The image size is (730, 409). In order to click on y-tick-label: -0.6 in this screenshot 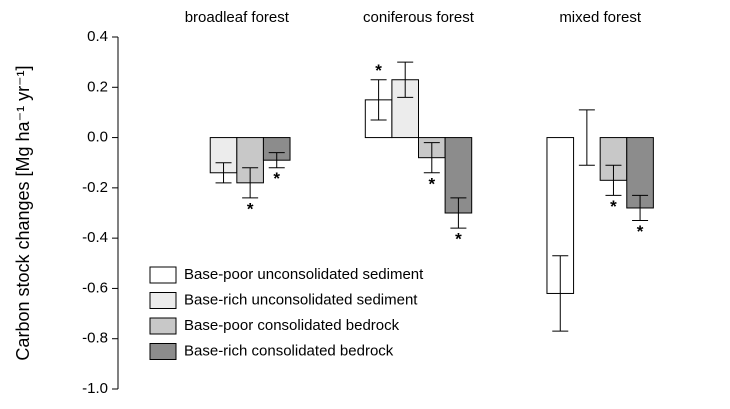, I will do `click(95, 287)`.